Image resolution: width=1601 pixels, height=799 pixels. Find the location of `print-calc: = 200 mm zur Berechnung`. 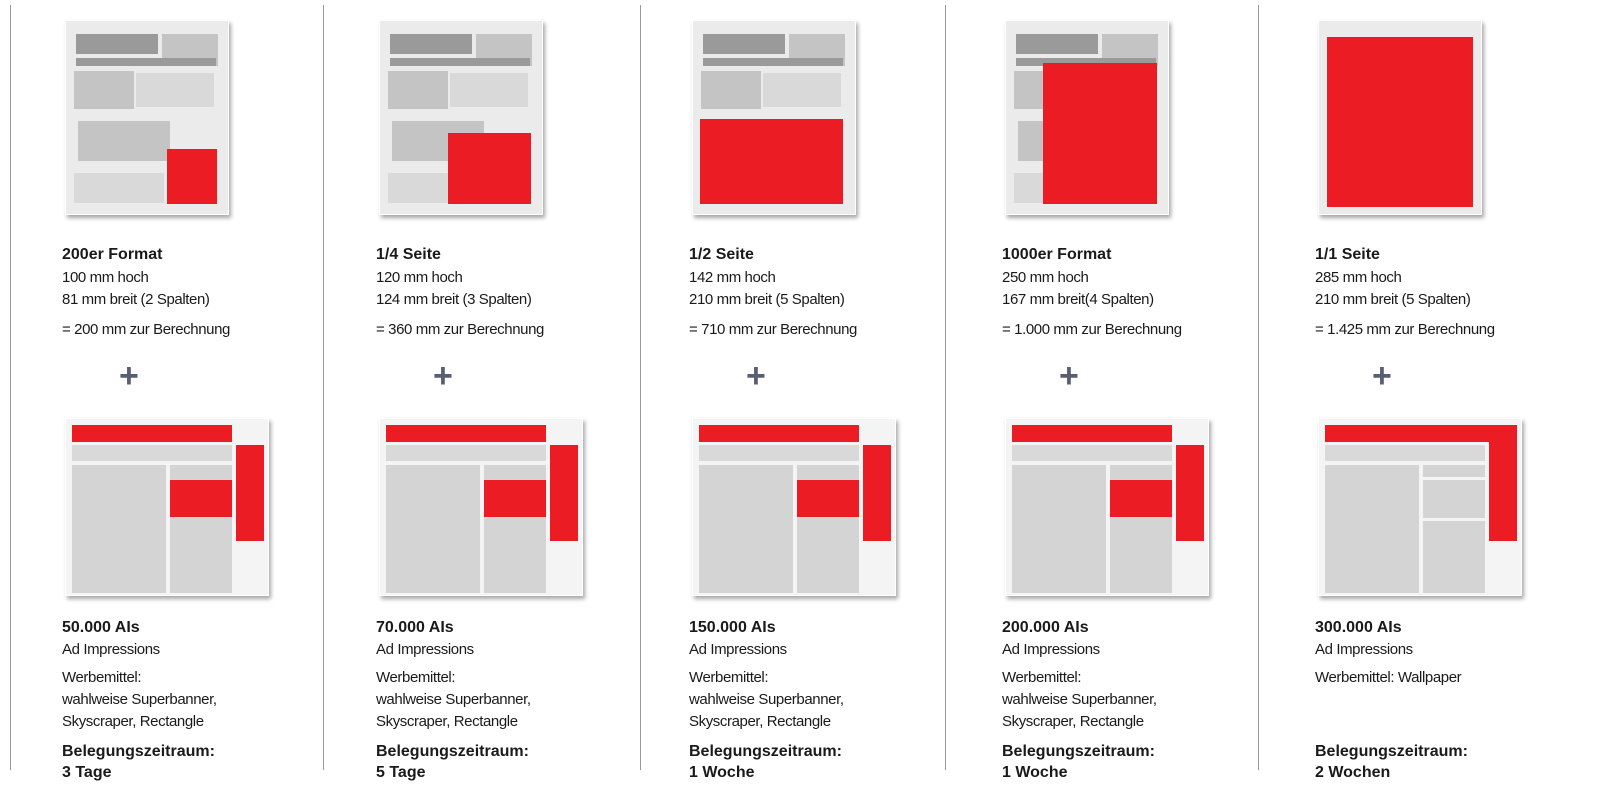

print-calc: = 200 mm zur Berechnung is located at coordinates (146, 329).